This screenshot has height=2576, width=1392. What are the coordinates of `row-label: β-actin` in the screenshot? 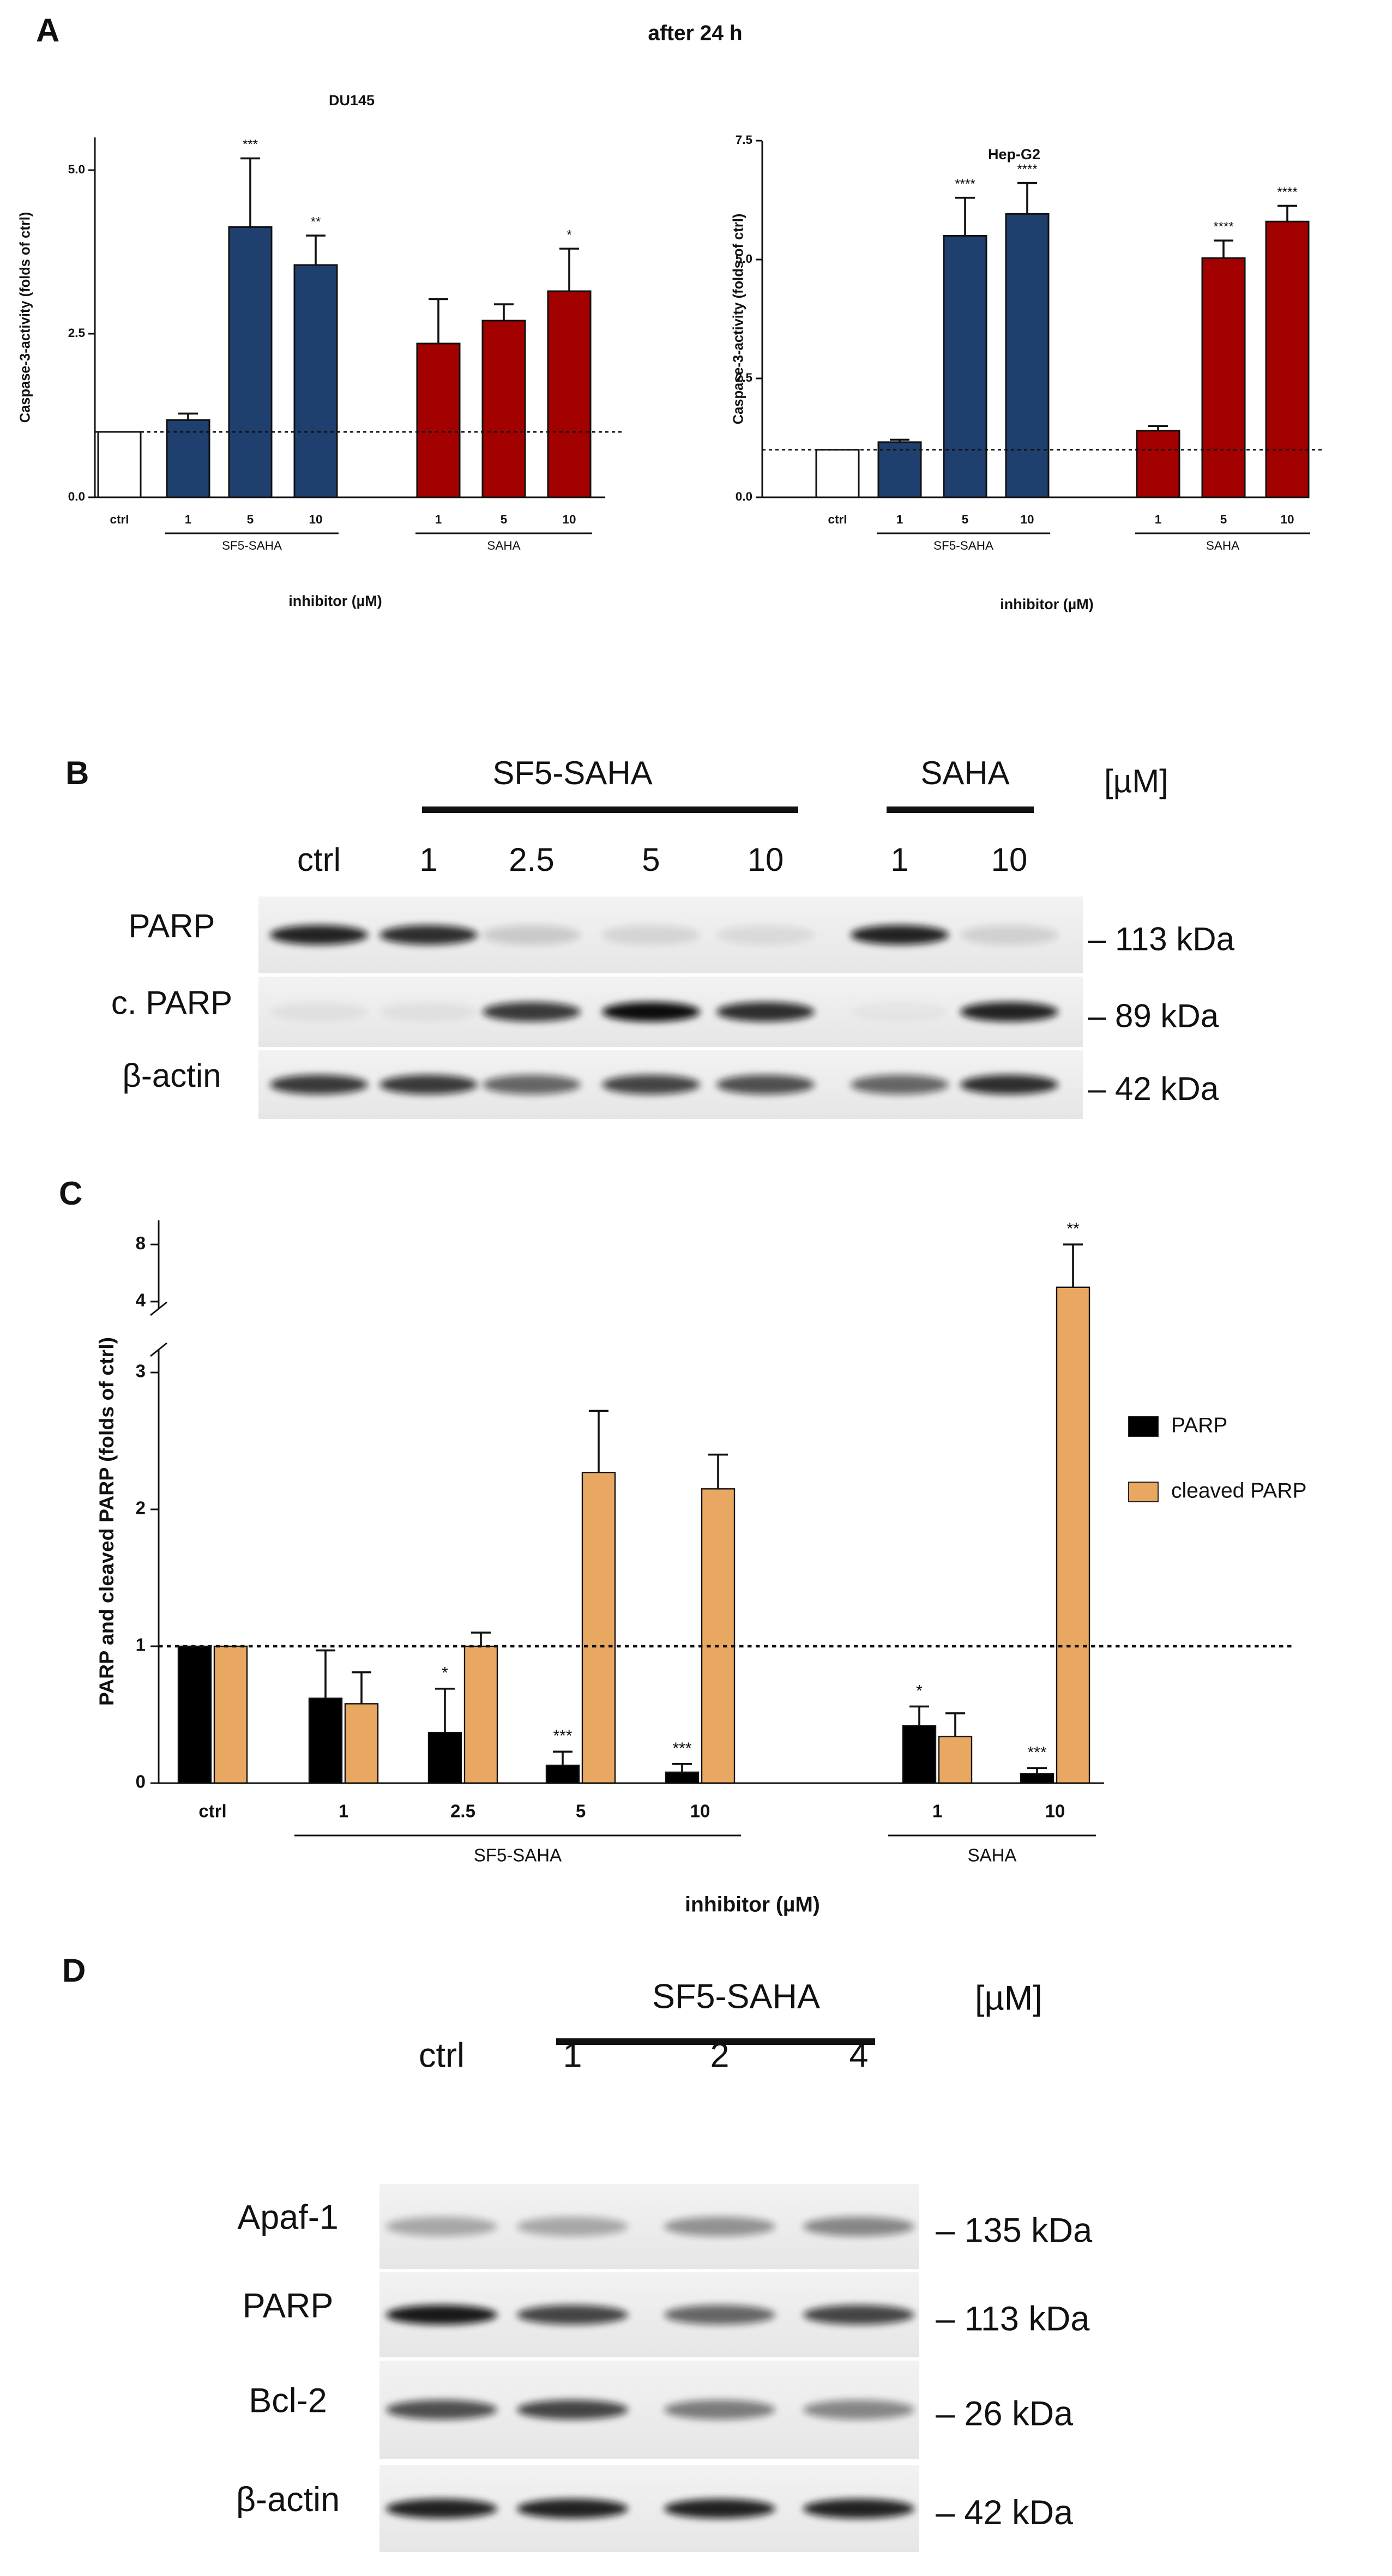 It's located at (171, 1075).